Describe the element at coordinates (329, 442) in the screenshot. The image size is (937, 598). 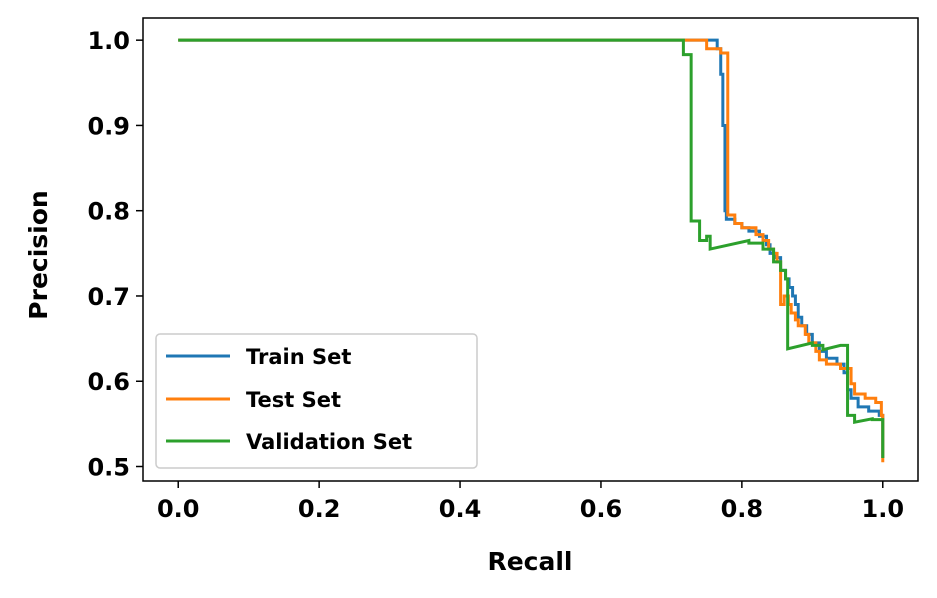
I see `legend-label-validation: Validation Set` at that location.